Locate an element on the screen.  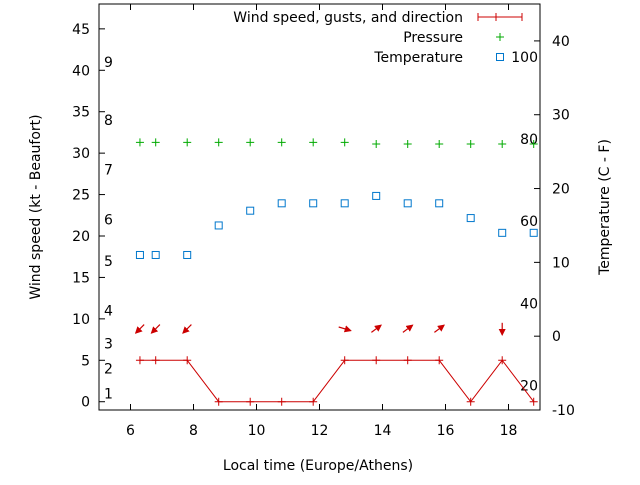
x-tick-label: 10 is located at coordinates (257, 431).